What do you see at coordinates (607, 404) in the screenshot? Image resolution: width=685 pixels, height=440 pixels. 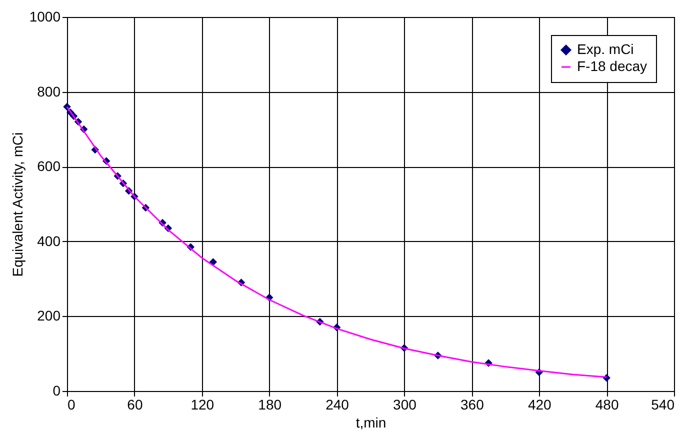 I see `x-tick-label: 480` at bounding box center [607, 404].